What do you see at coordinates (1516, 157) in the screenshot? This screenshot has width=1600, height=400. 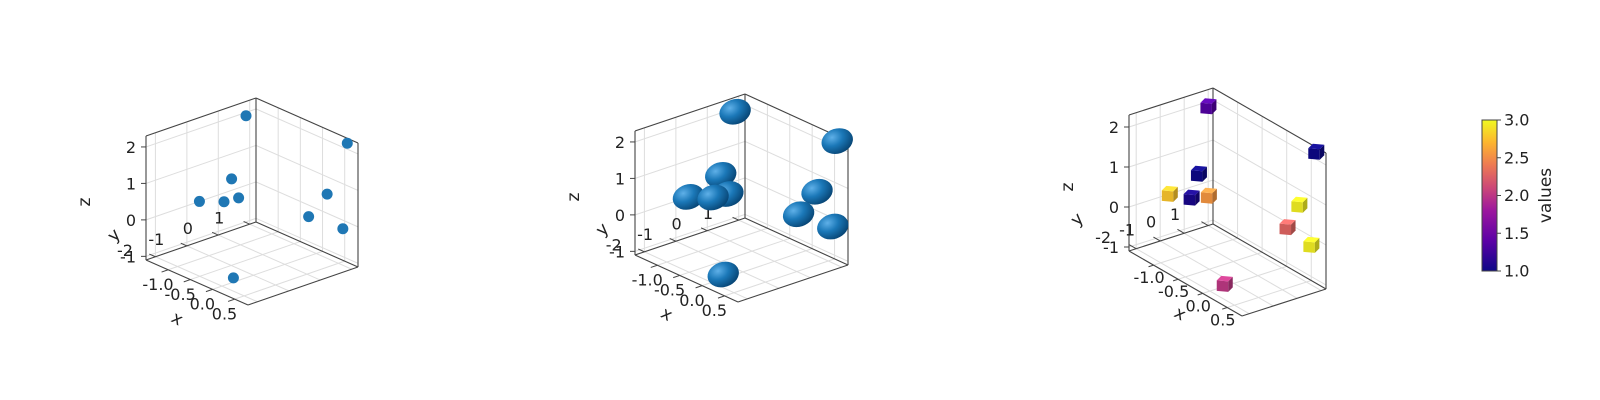 I see `colorbar-tick-label: 2.5` at bounding box center [1516, 157].